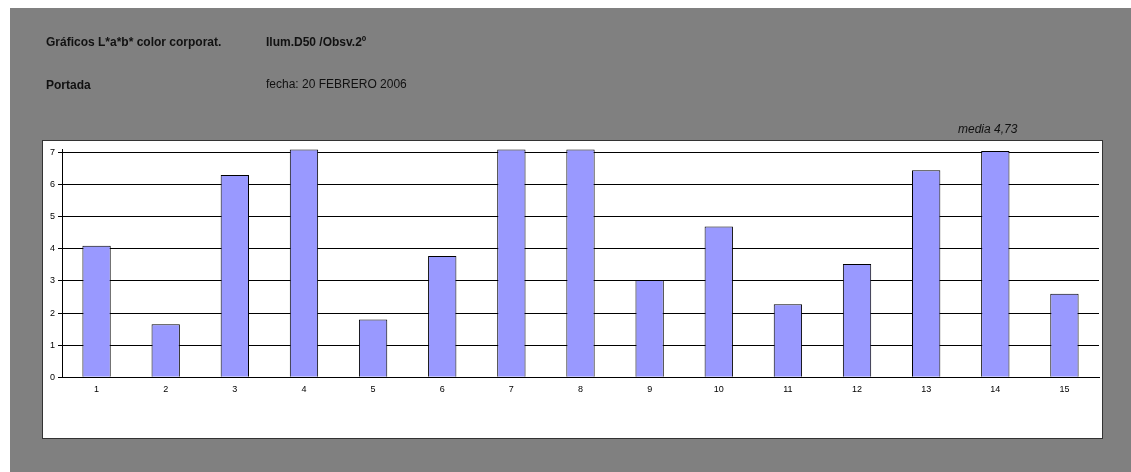 This screenshot has width=1131, height=472. I want to click on y-tick-label: 2, so click(52, 312).